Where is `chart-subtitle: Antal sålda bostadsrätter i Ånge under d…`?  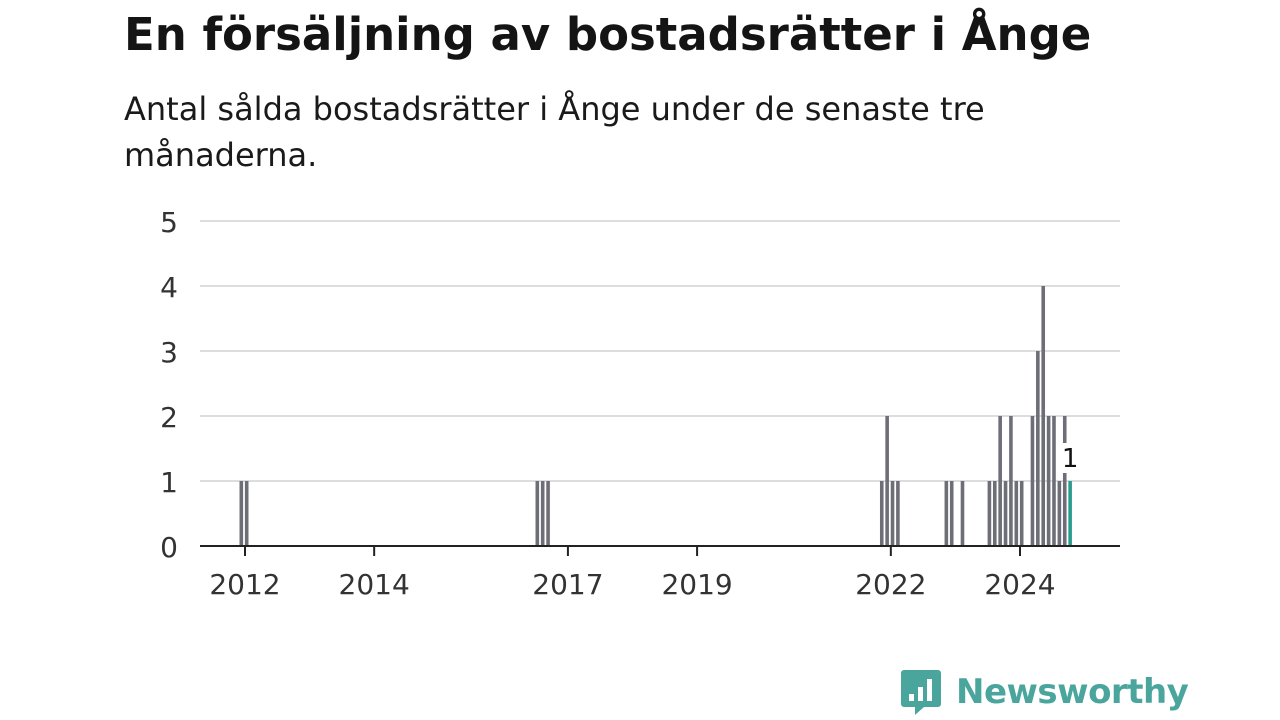 chart-subtitle: Antal sålda bostadsrätter i Ånge under d… is located at coordinates (554, 132).